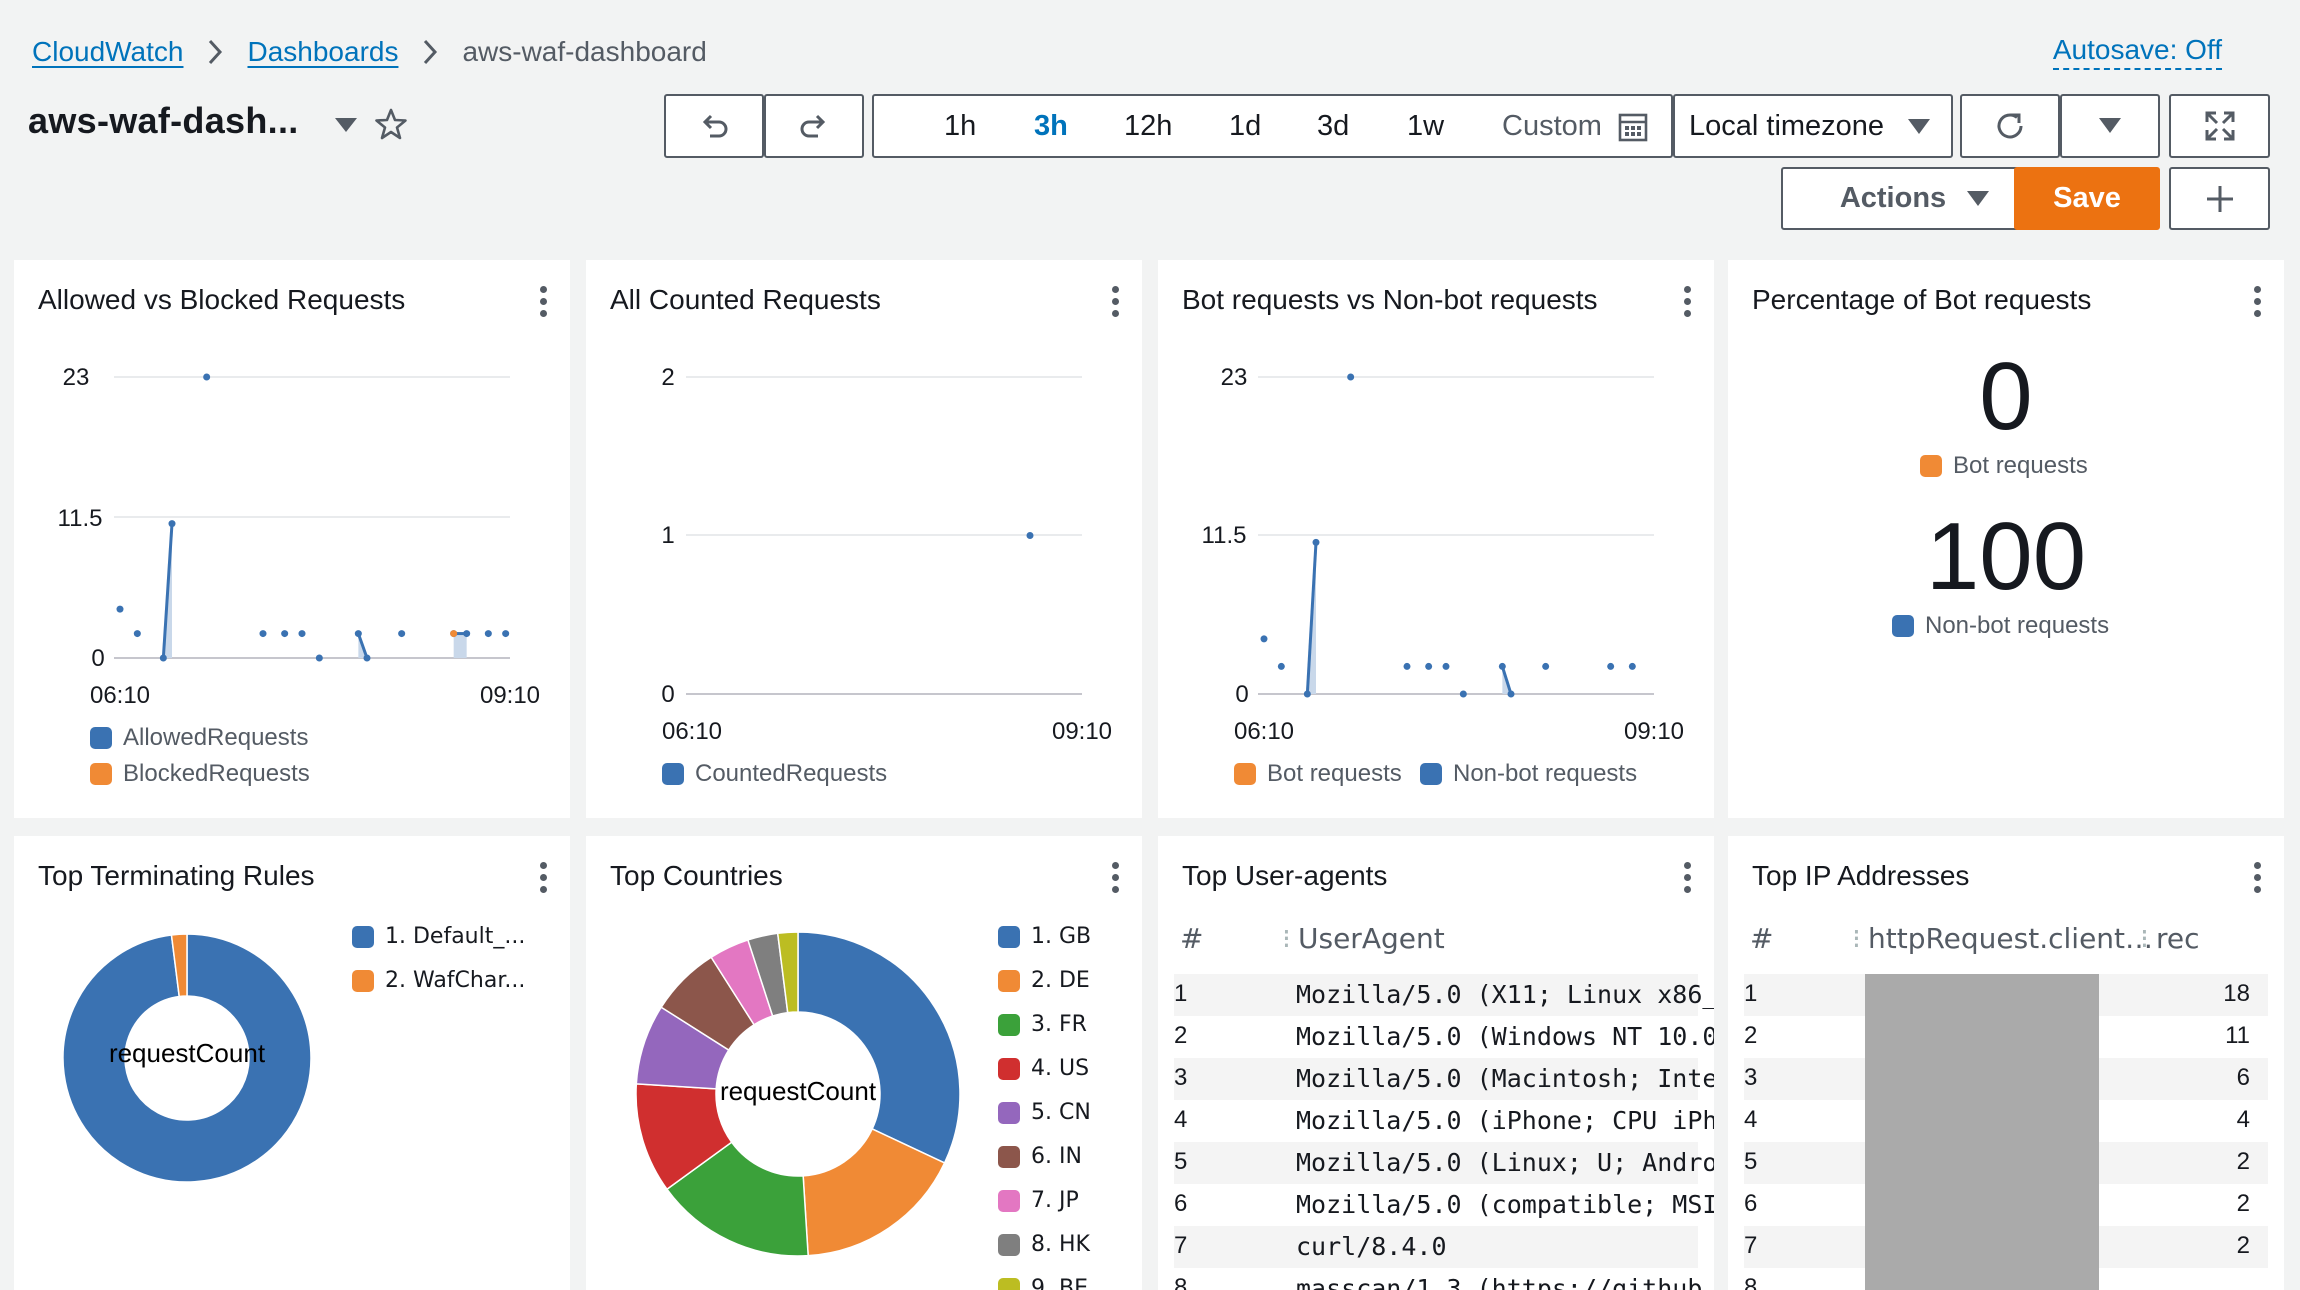  I want to click on table-row: 2 Mozilla/5.0 (Windows NT 10.0, so click(1444, 1037).